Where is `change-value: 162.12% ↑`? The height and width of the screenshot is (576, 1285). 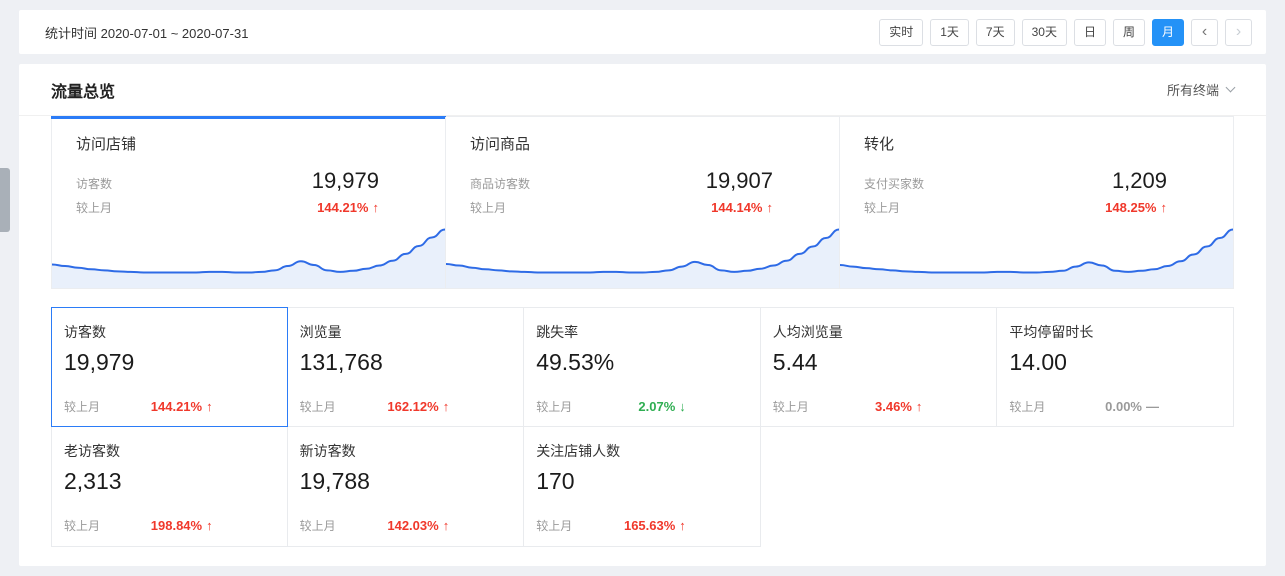 change-value: 162.12% ↑ is located at coordinates (418, 406).